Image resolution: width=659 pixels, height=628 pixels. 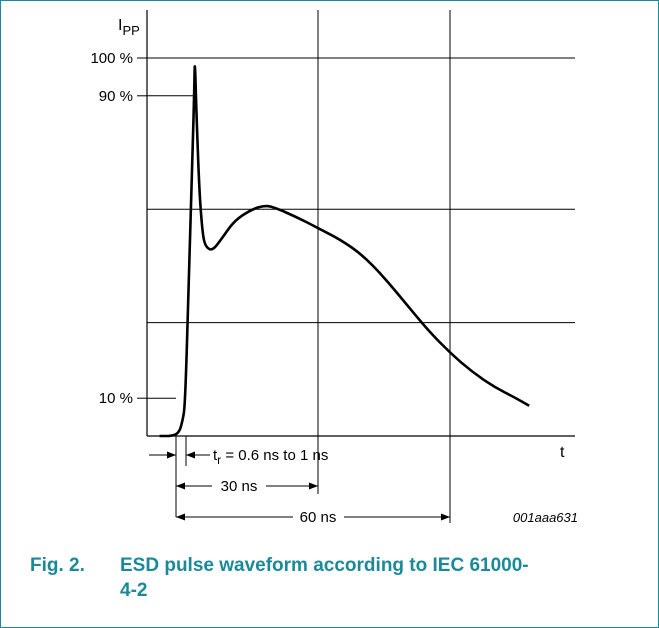 I want to click on rise-time-label: tr = 0.6 ns to 1 ns, so click(x=270, y=457).